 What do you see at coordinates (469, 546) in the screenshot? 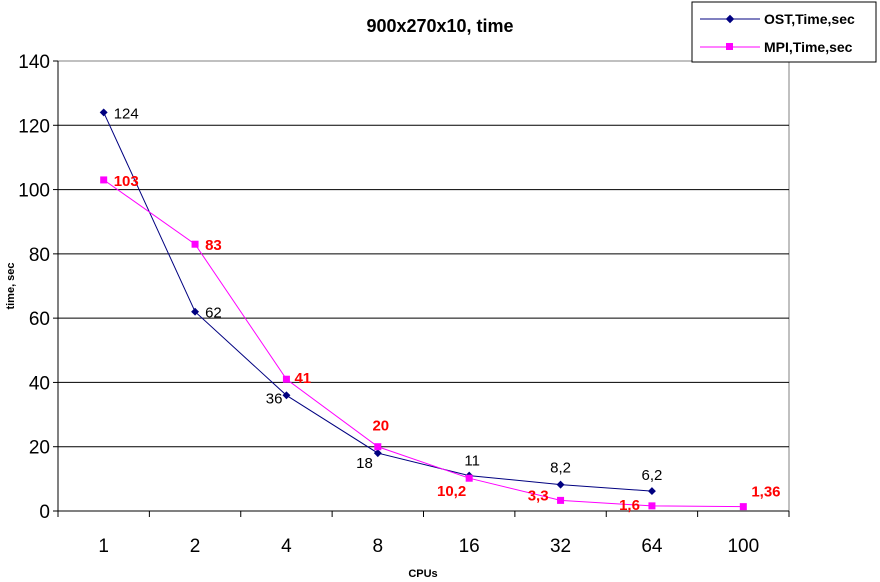
I see `x-tick-label: 16` at bounding box center [469, 546].